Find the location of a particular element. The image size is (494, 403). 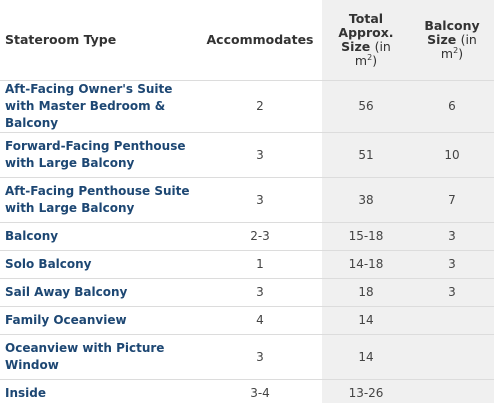

table-row: Balcony 2-3 15-18 3 is located at coordinates (247, 235).